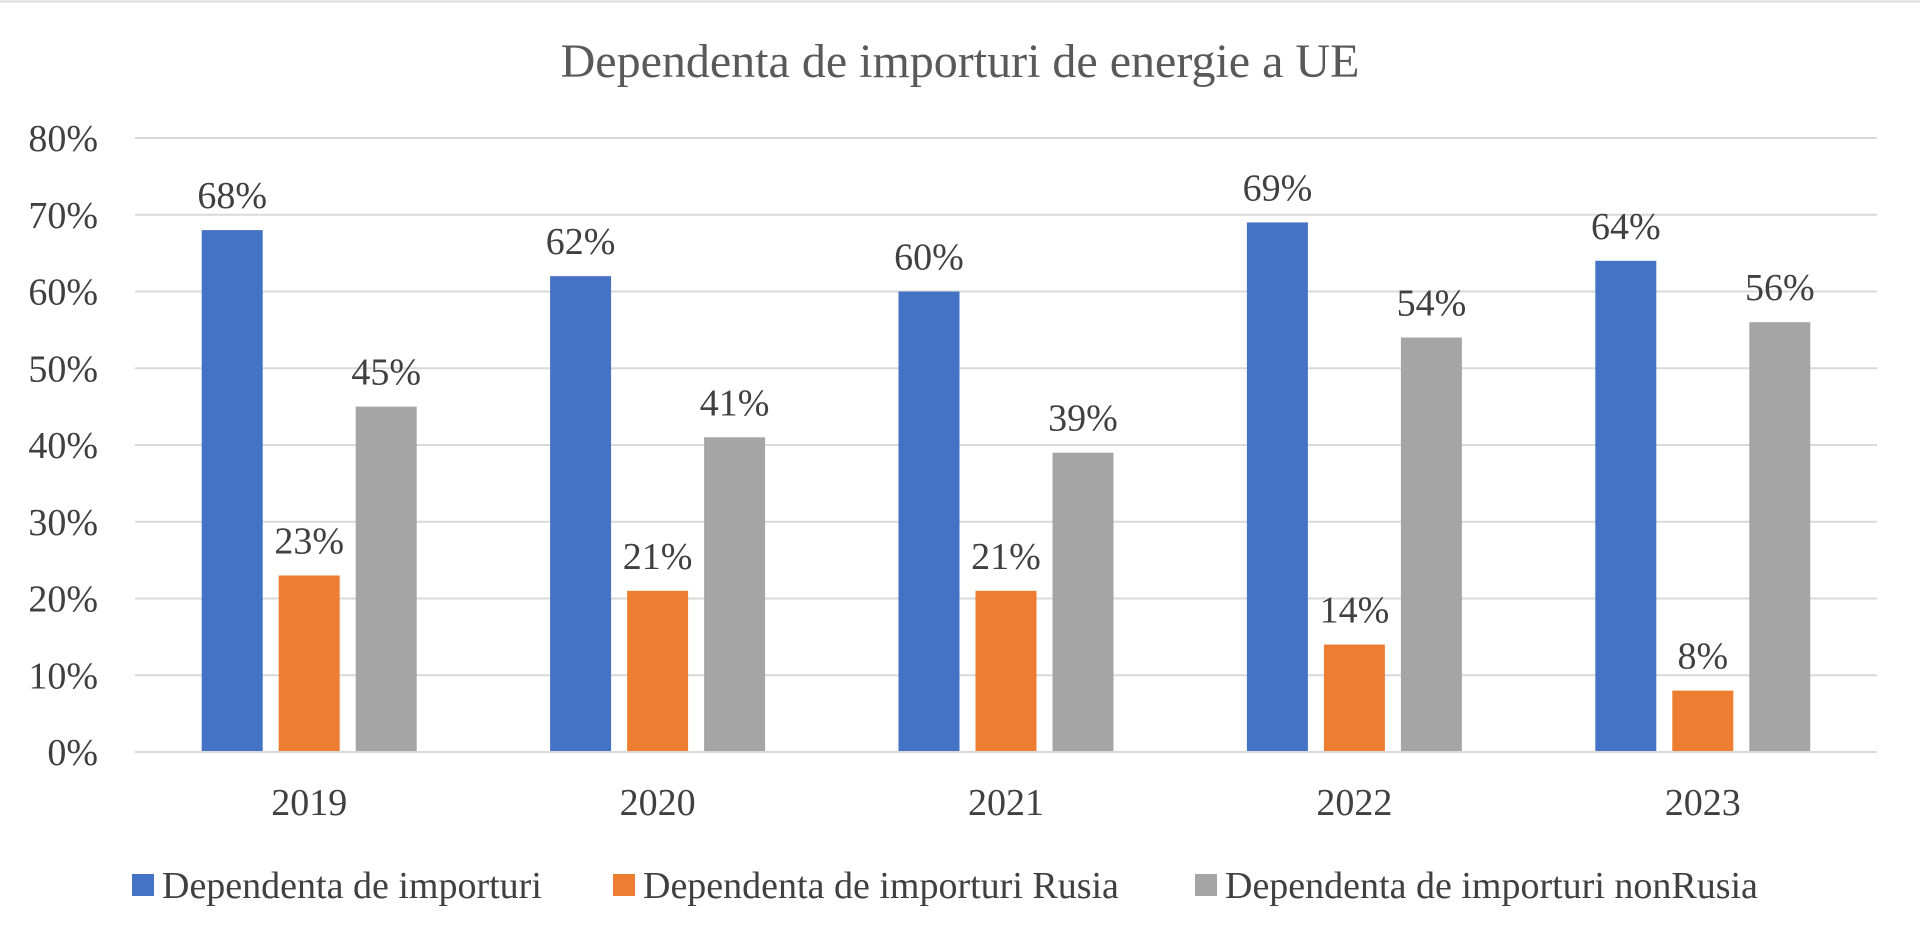 The height and width of the screenshot is (943, 1920). I want to click on data-label: 68%, so click(232, 196).